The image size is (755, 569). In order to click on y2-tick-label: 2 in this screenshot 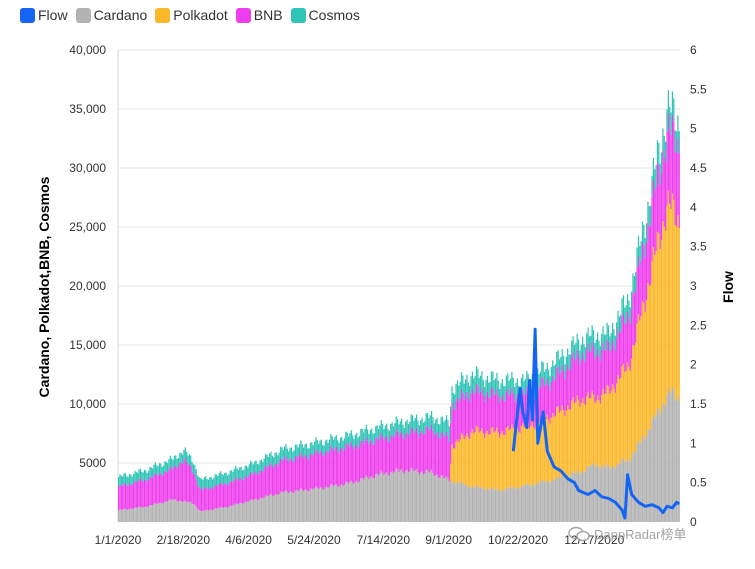, I will do `click(693, 365)`.